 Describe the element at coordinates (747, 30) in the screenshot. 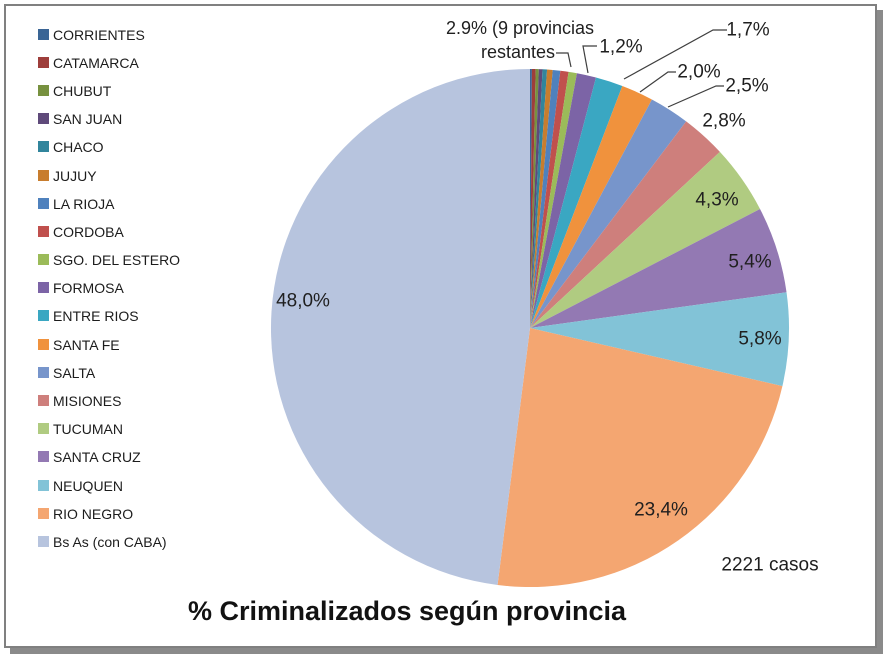

I see `data-label-entre-rios: 1,7%` at that location.